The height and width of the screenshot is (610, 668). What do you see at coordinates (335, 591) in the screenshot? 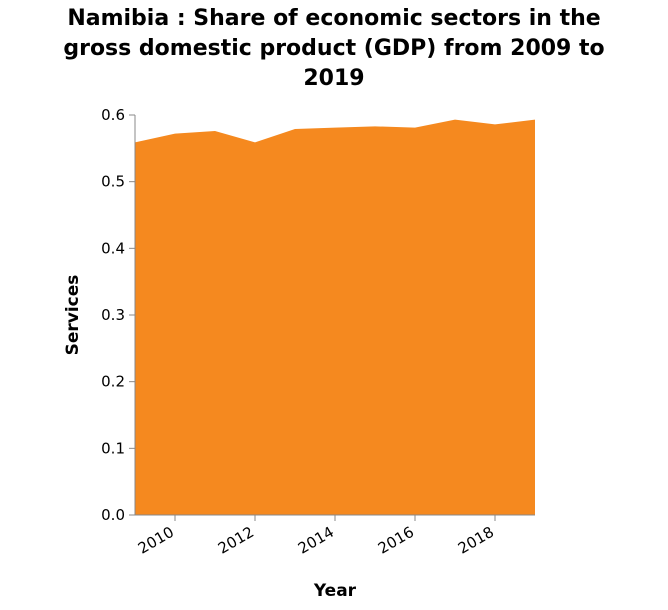
I see `x-axis-title: Year` at bounding box center [335, 591].